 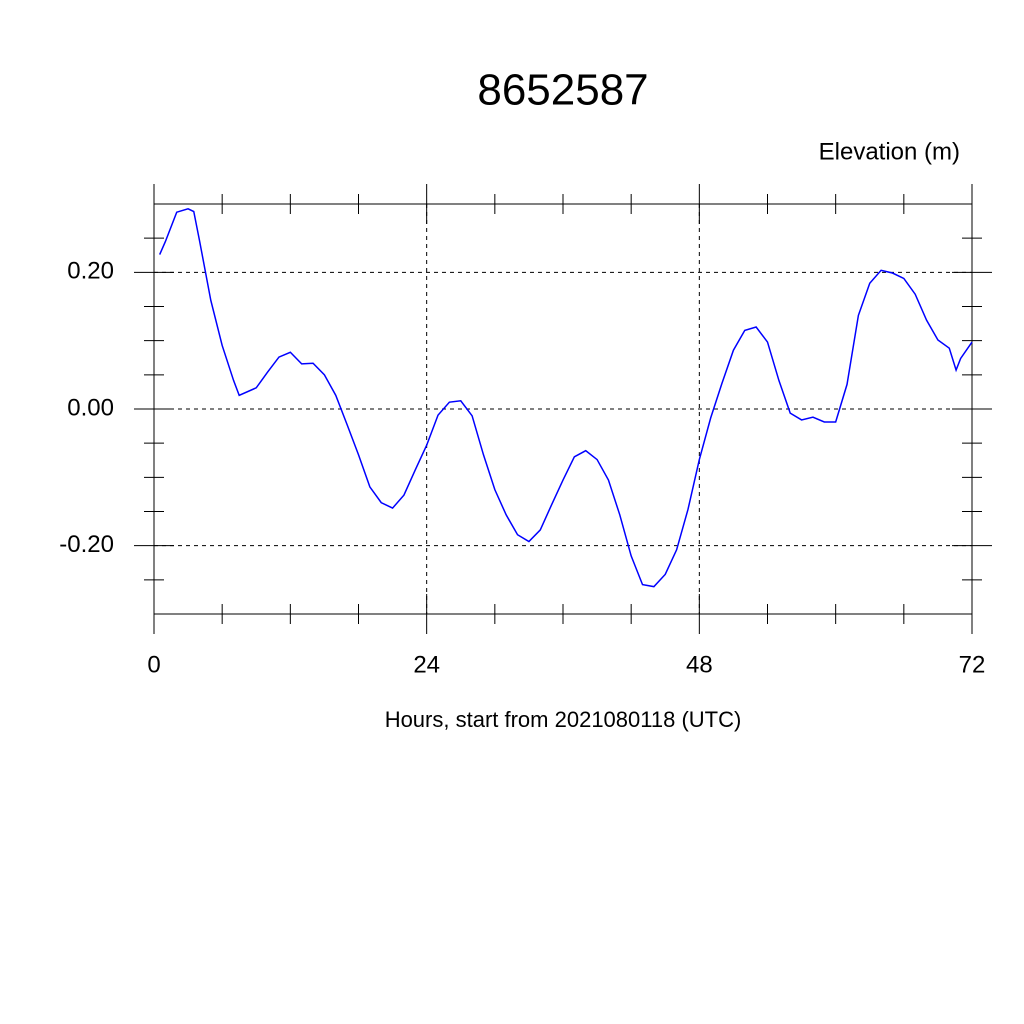 What do you see at coordinates (563, 719) in the screenshot?
I see `x-axis-label: Hours, start from 2021080118 (UTC)` at bounding box center [563, 719].